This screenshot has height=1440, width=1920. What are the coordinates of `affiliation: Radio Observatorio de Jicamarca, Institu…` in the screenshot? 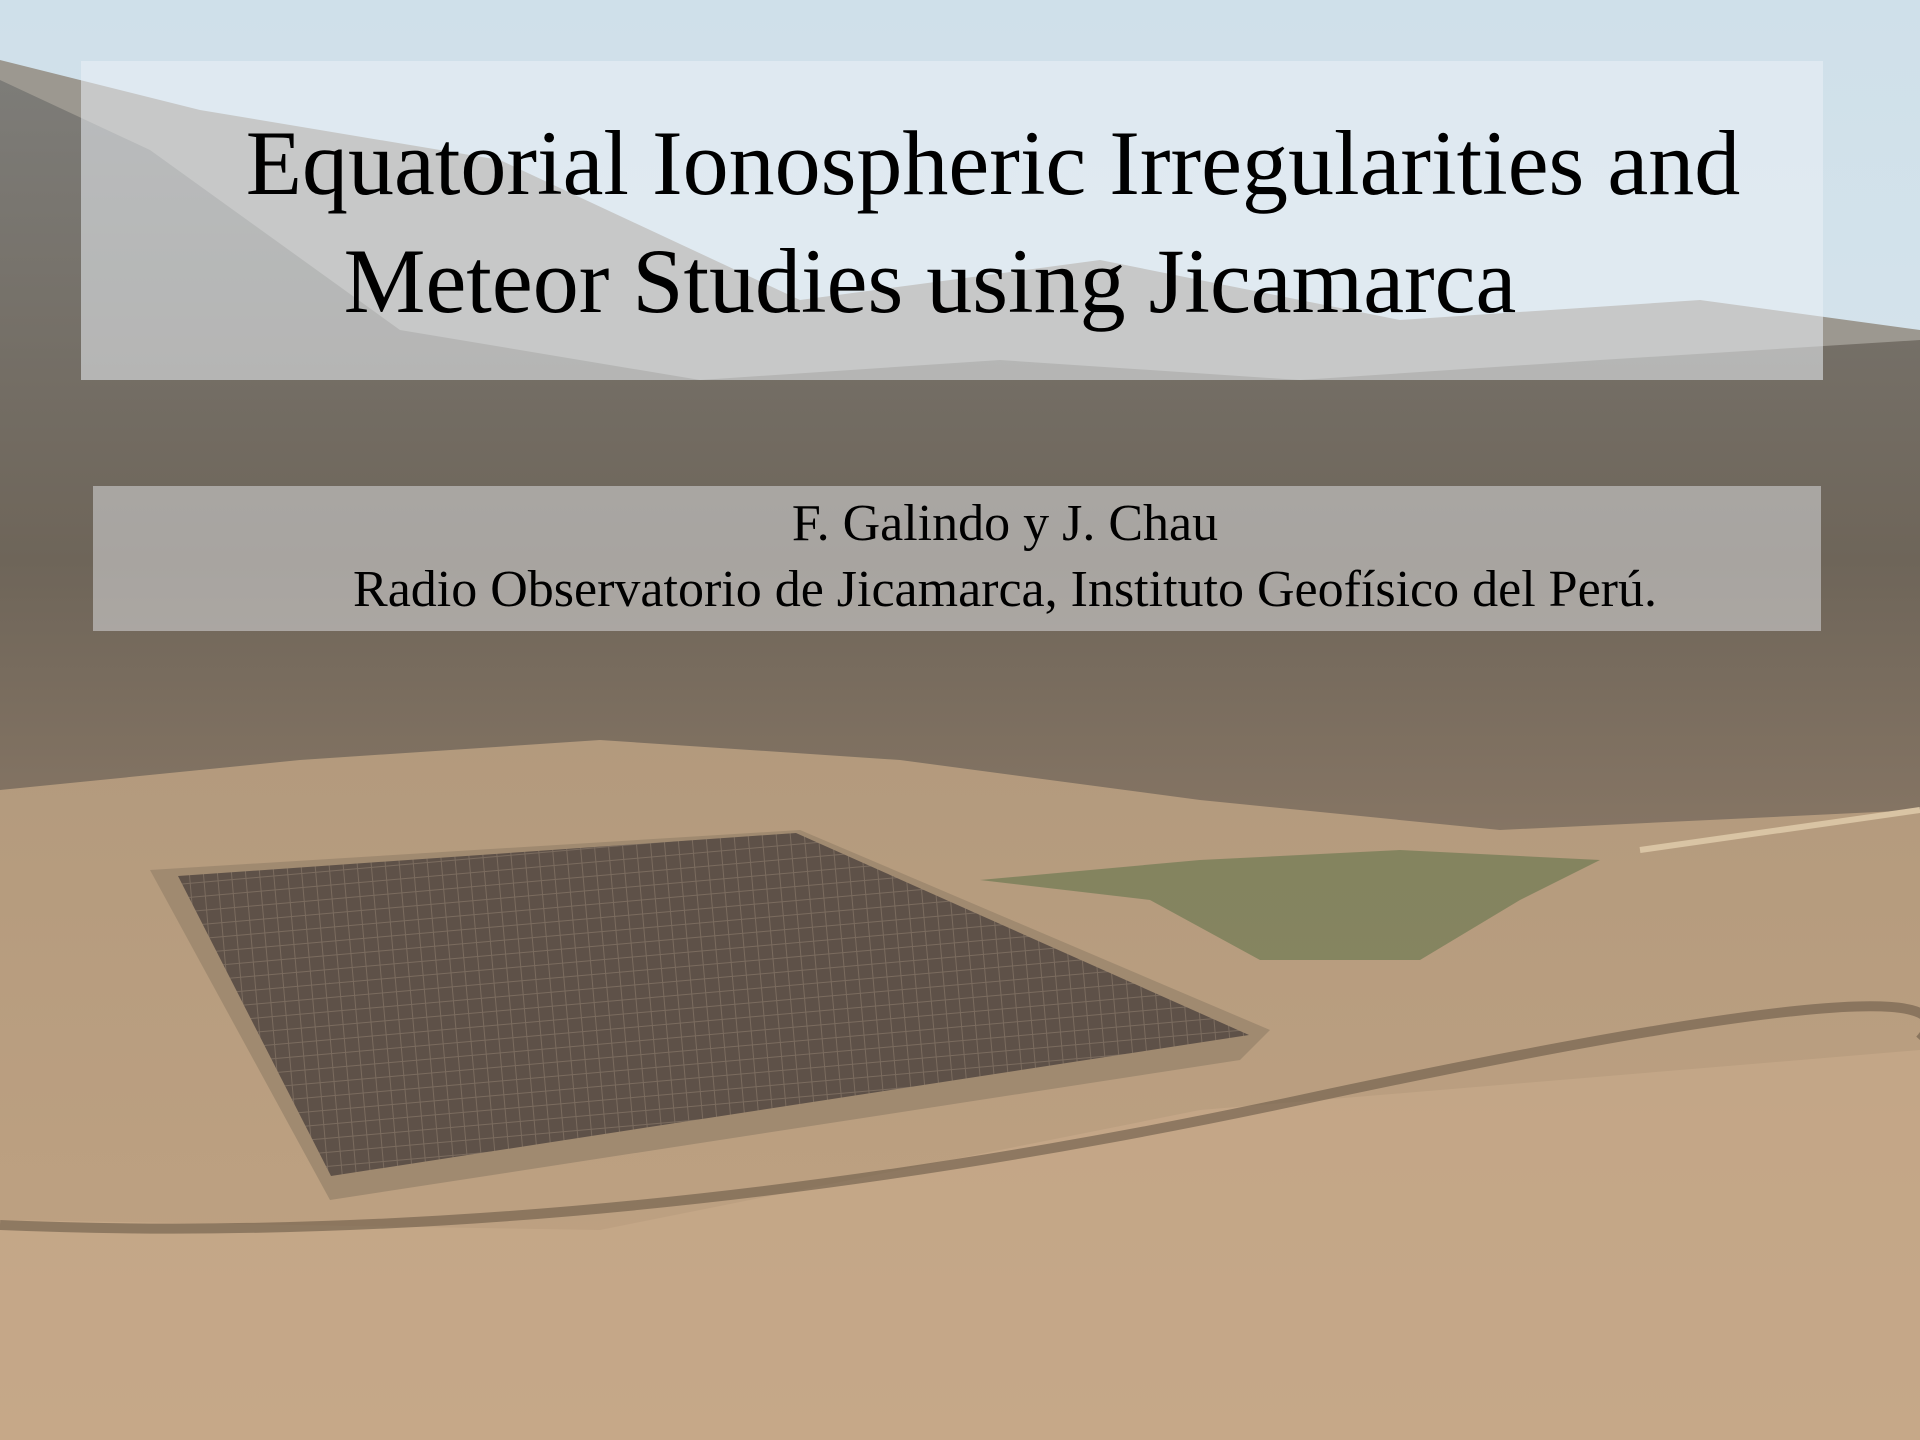 It's located at (1005, 589).